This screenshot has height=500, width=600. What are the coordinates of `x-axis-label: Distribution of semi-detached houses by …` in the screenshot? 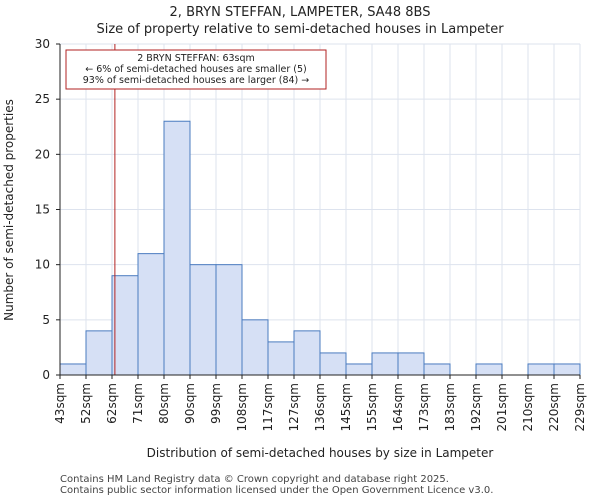 It's located at (320, 453).